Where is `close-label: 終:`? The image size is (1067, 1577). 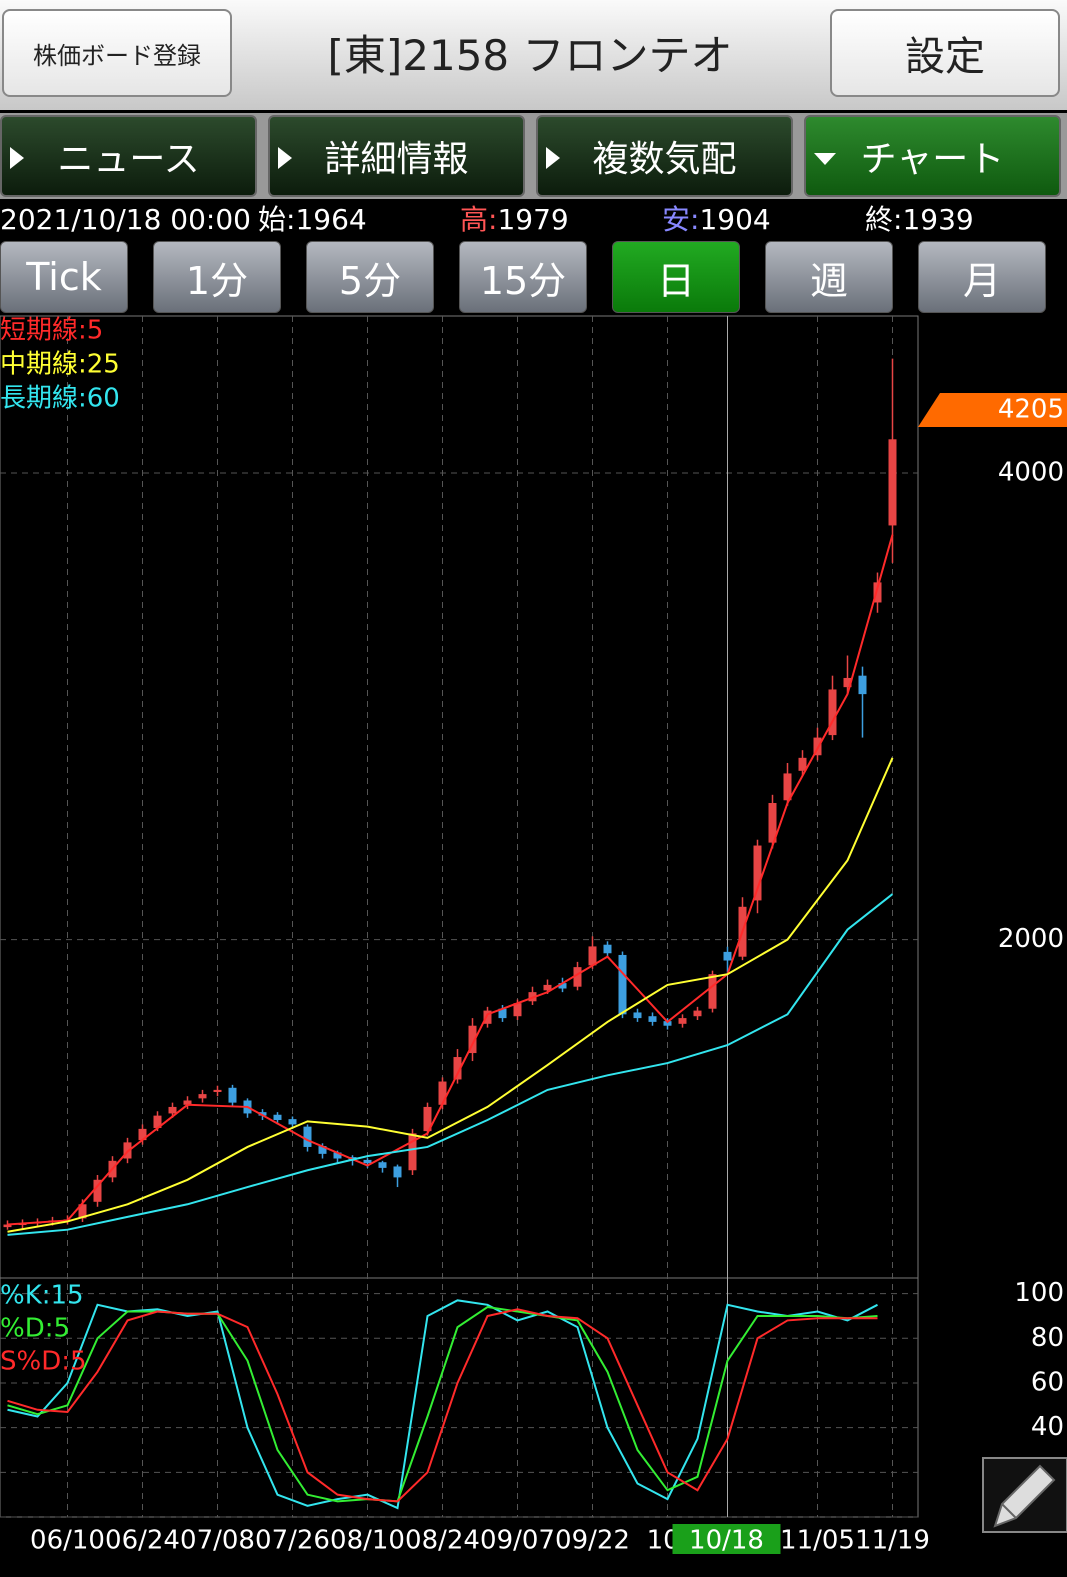
close-label: 終: is located at coordinates (884, 219).